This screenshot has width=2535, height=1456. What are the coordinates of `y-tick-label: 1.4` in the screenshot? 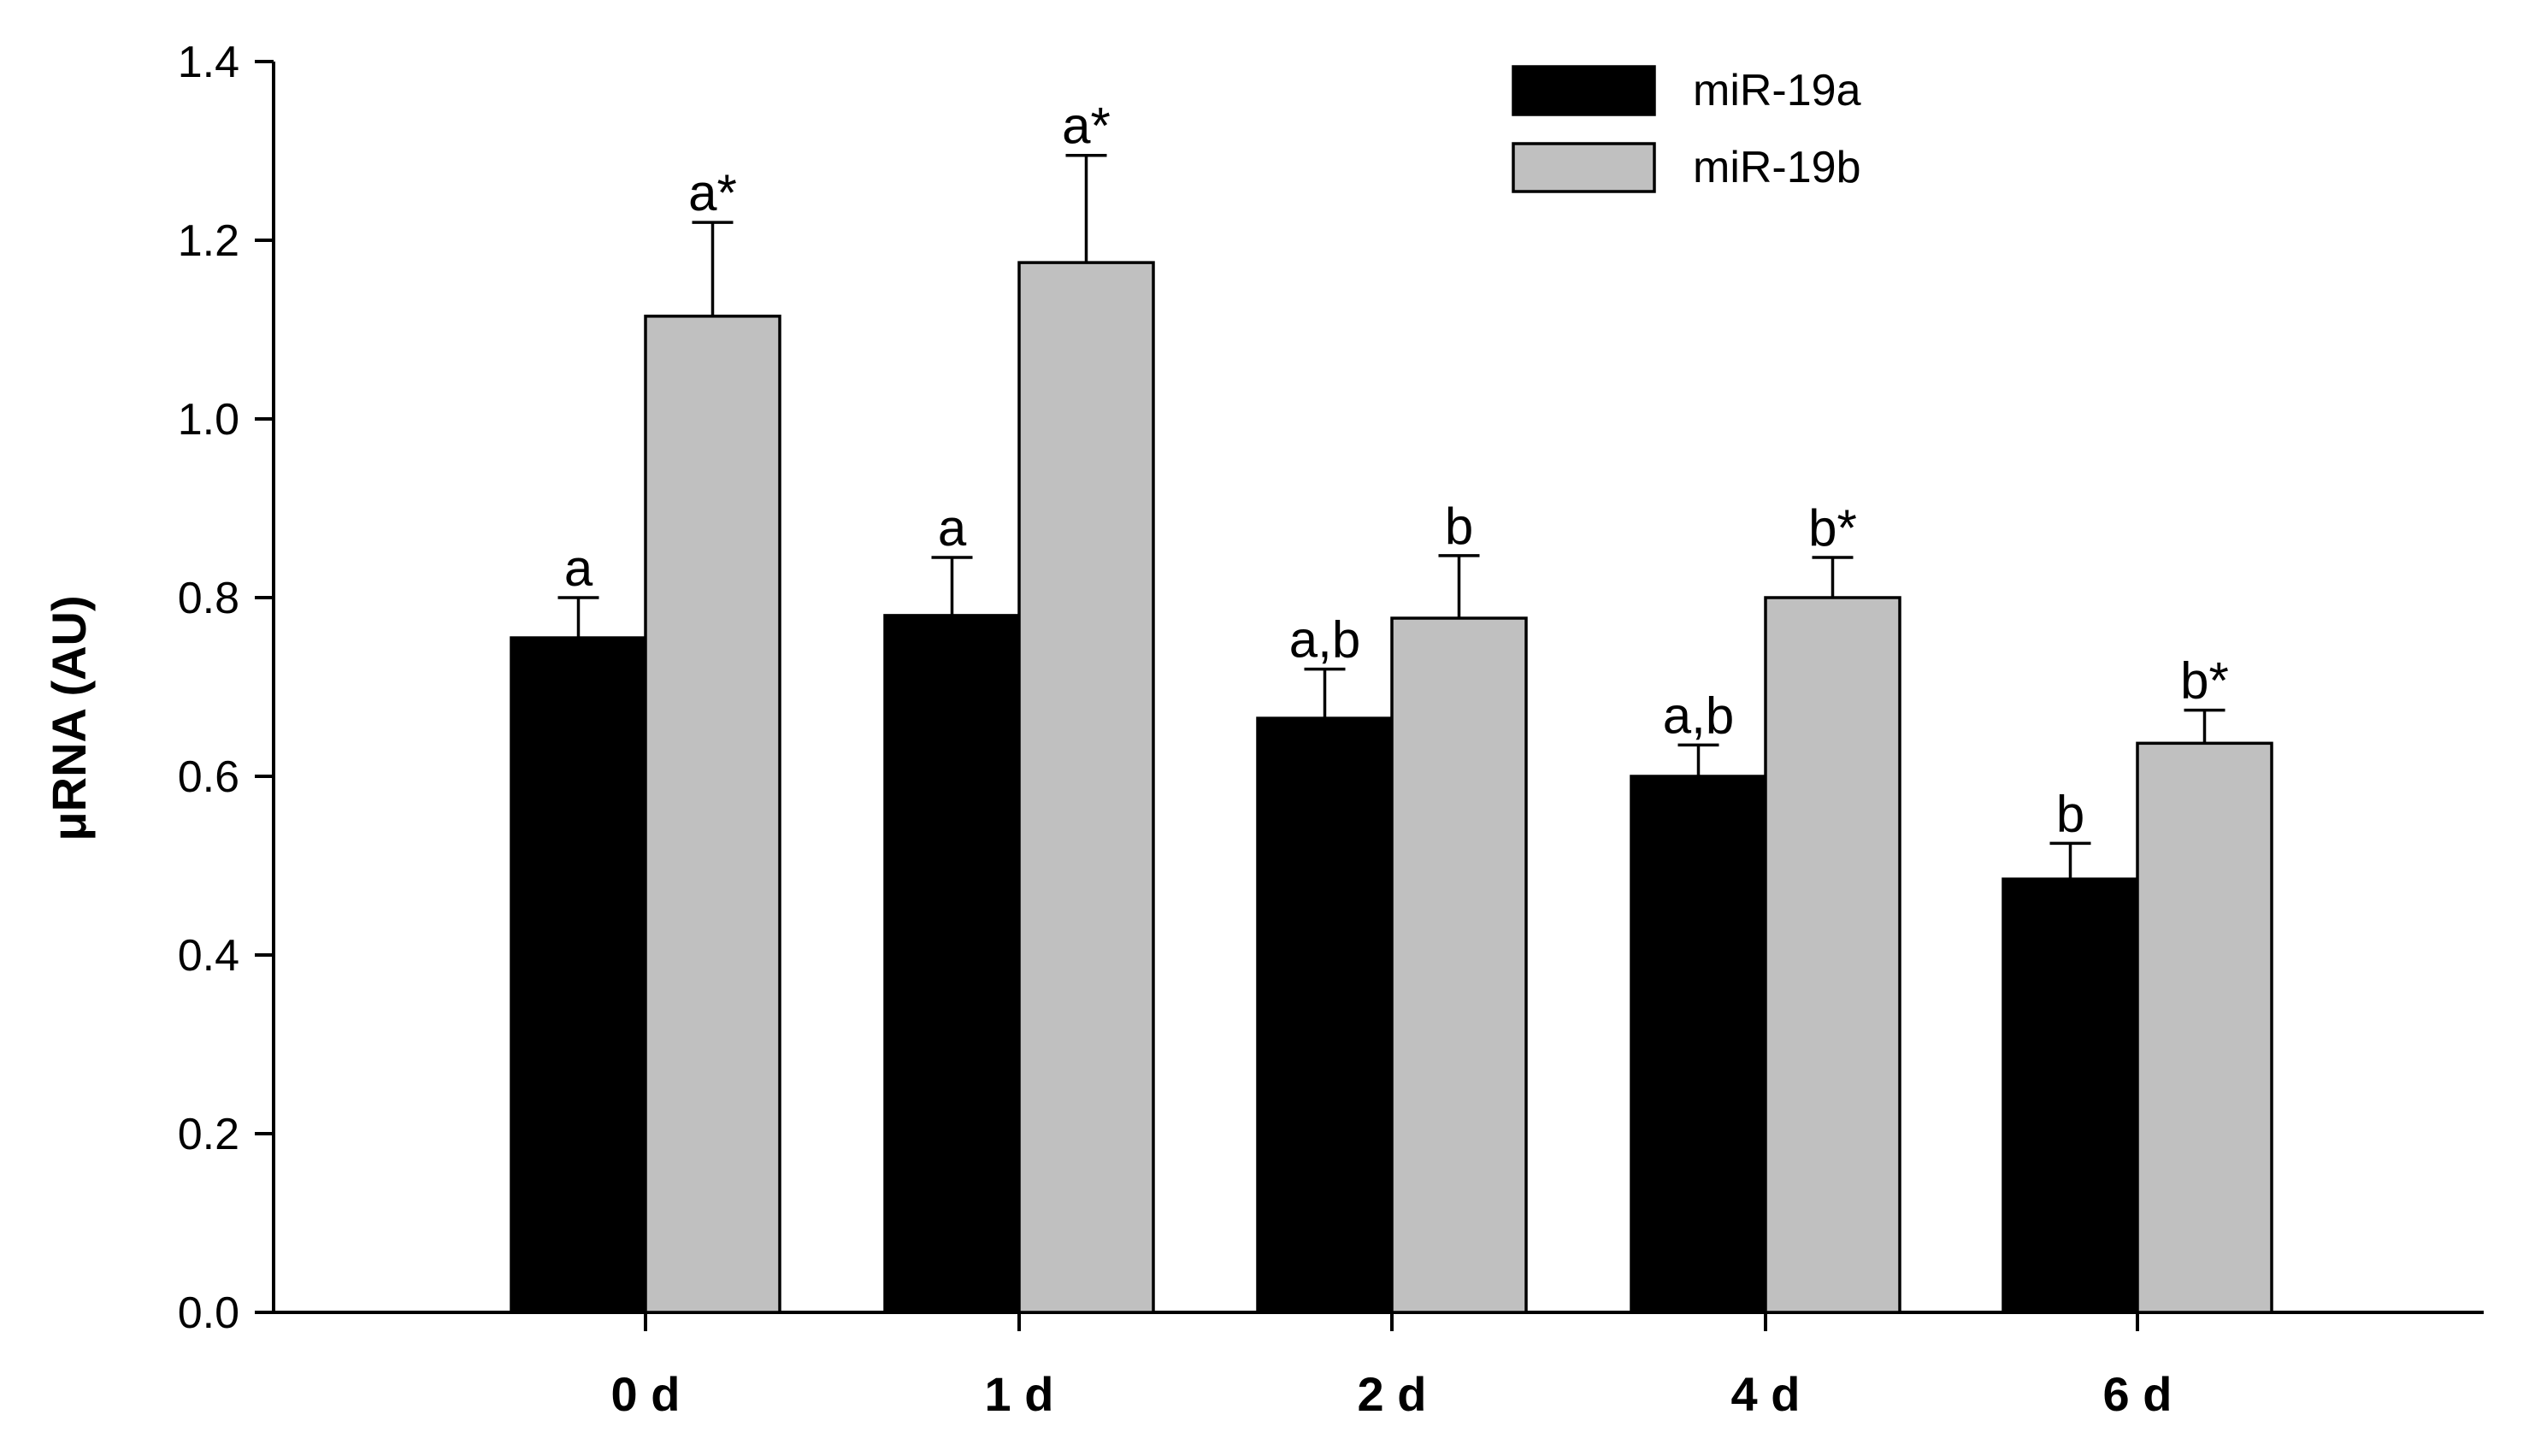 It's located at (208, 62).